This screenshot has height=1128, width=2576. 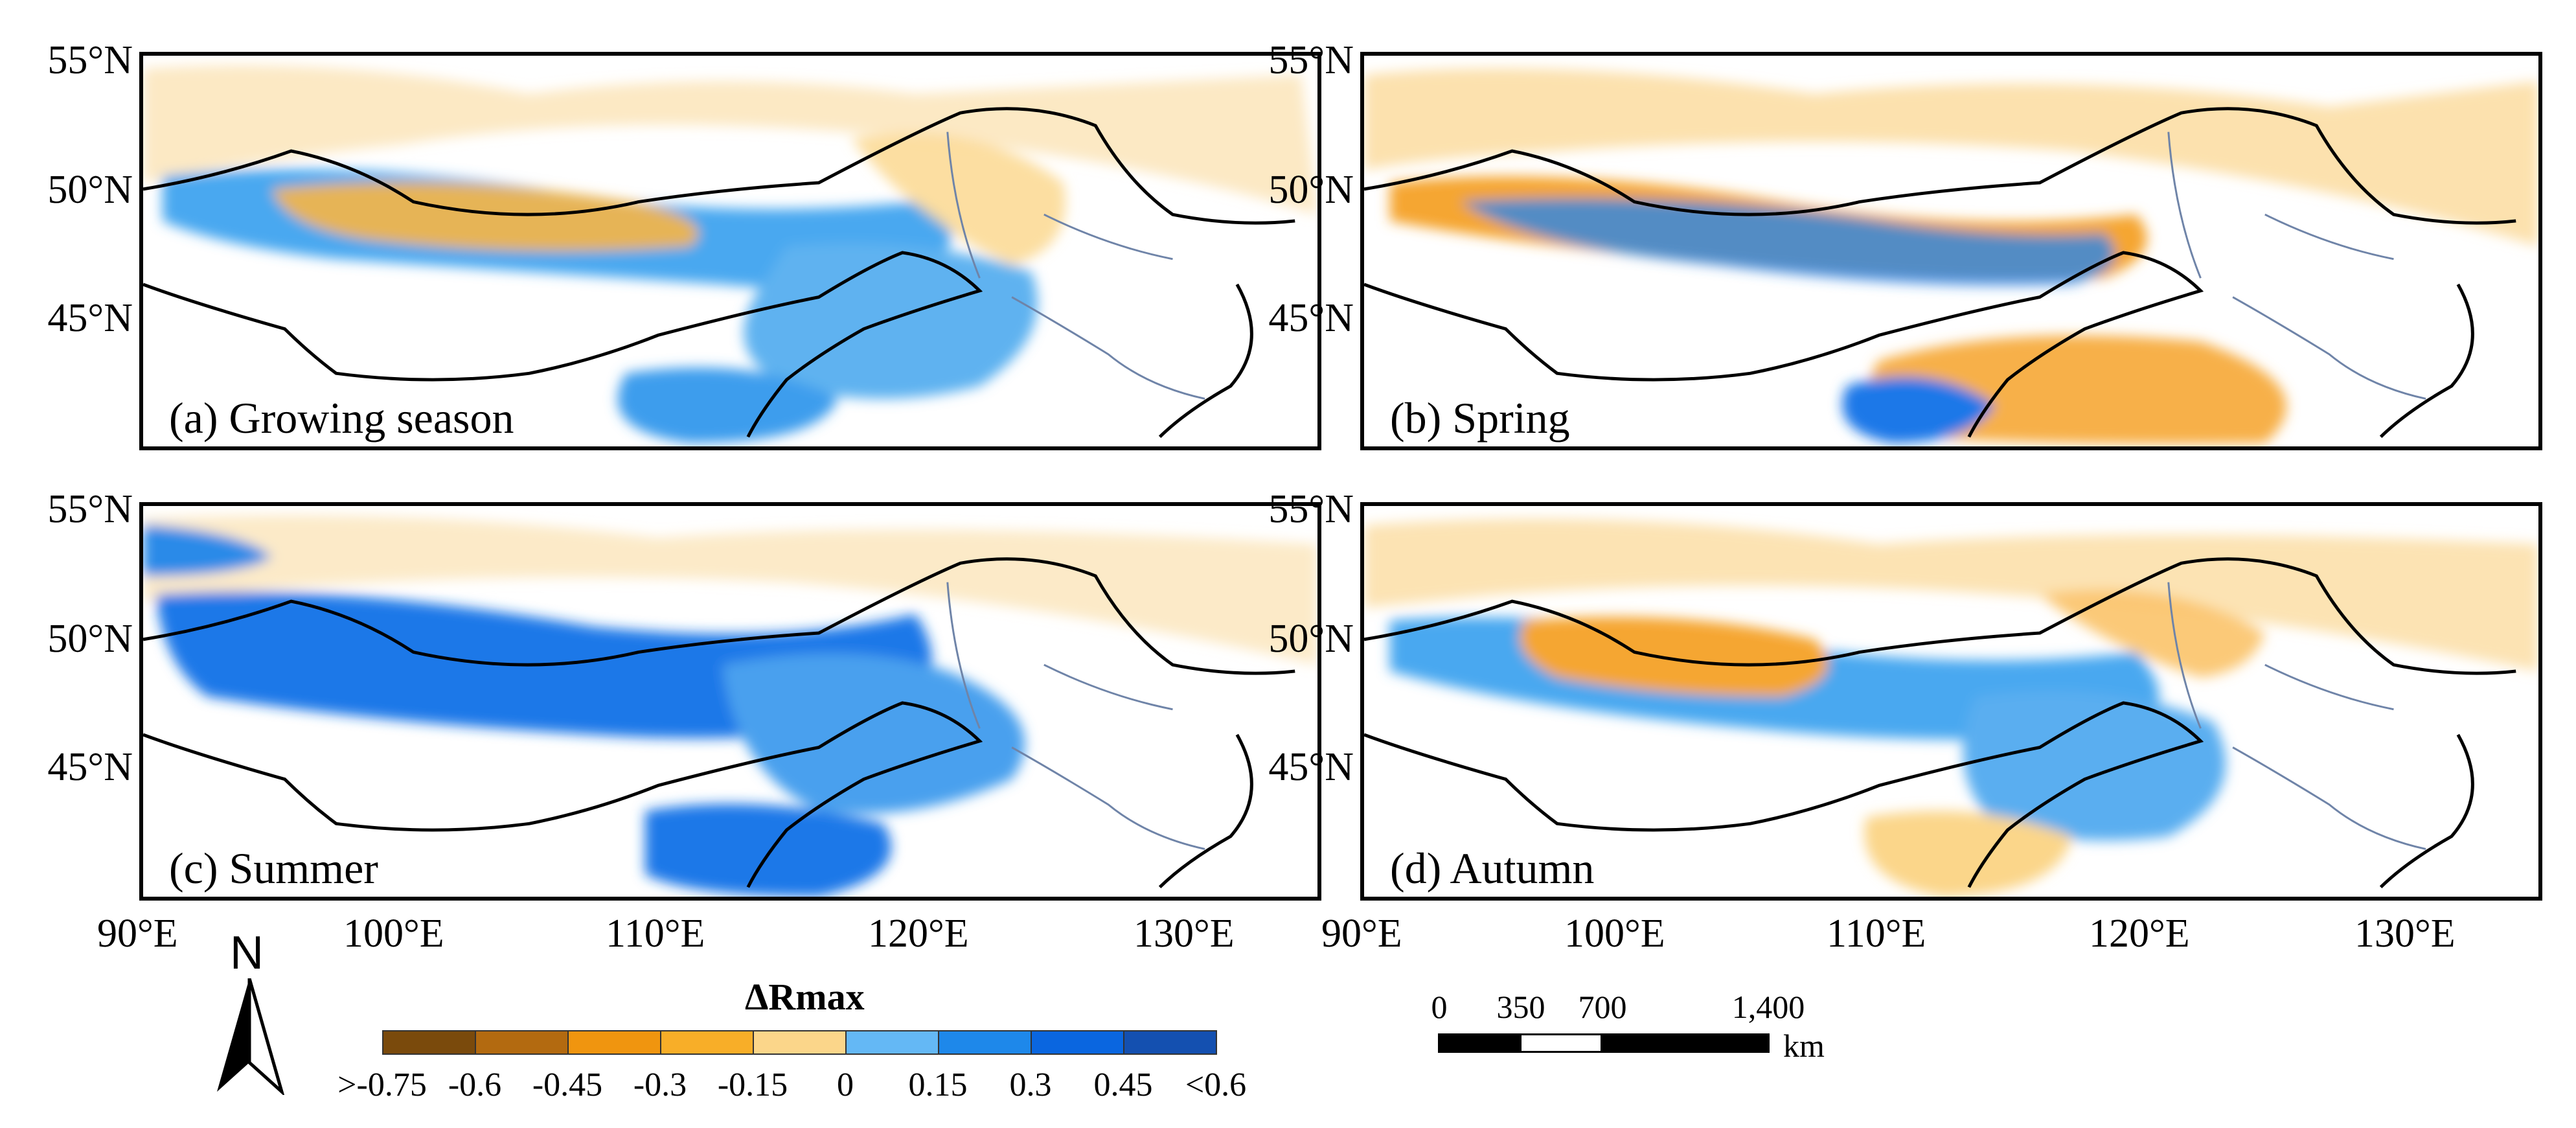 I want to click on legend-tick-label: -0.45, so click(x=567, y=1084).